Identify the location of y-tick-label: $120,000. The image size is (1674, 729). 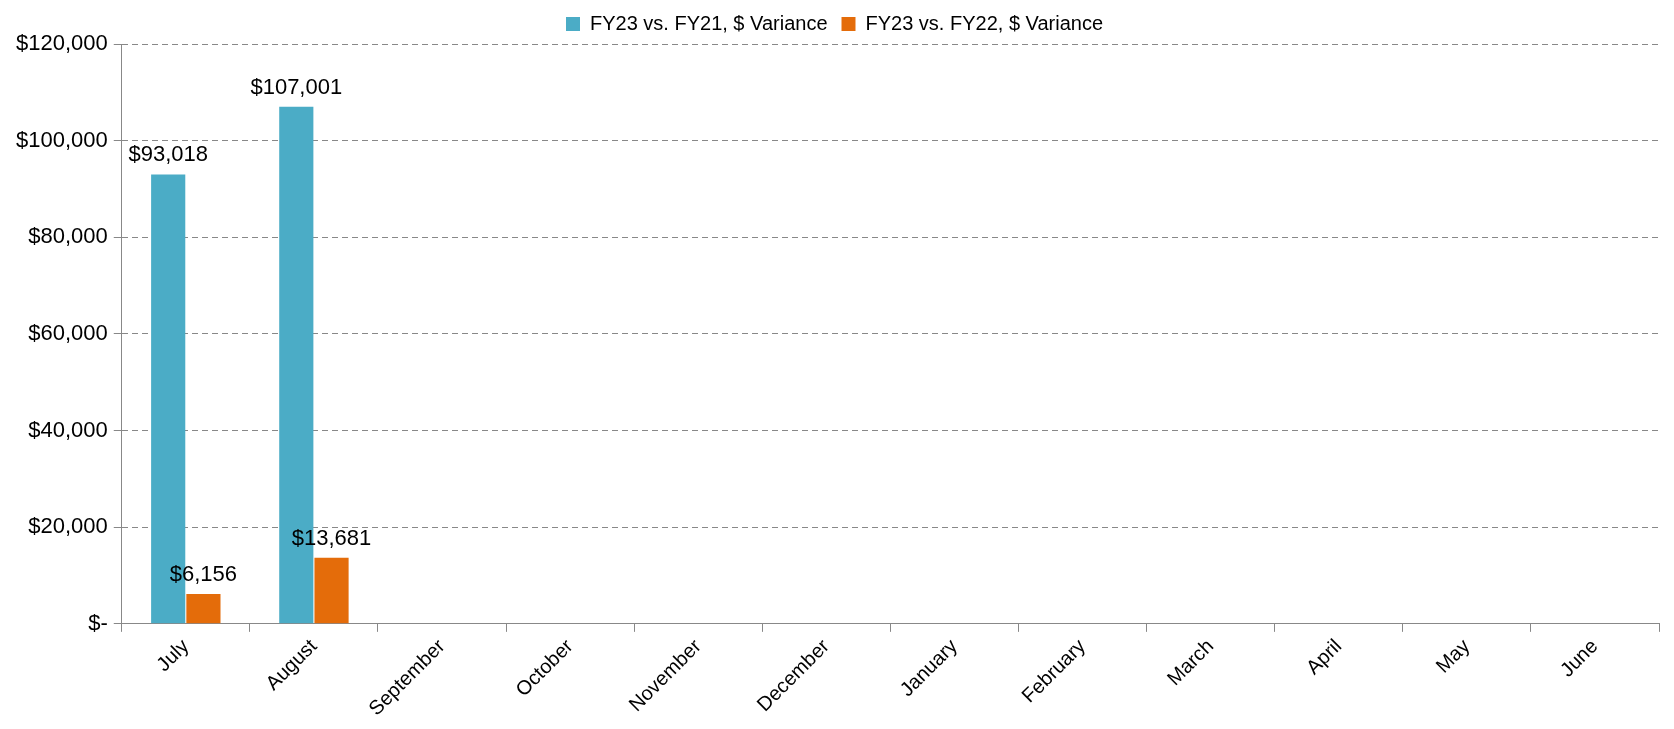
(61, 43).